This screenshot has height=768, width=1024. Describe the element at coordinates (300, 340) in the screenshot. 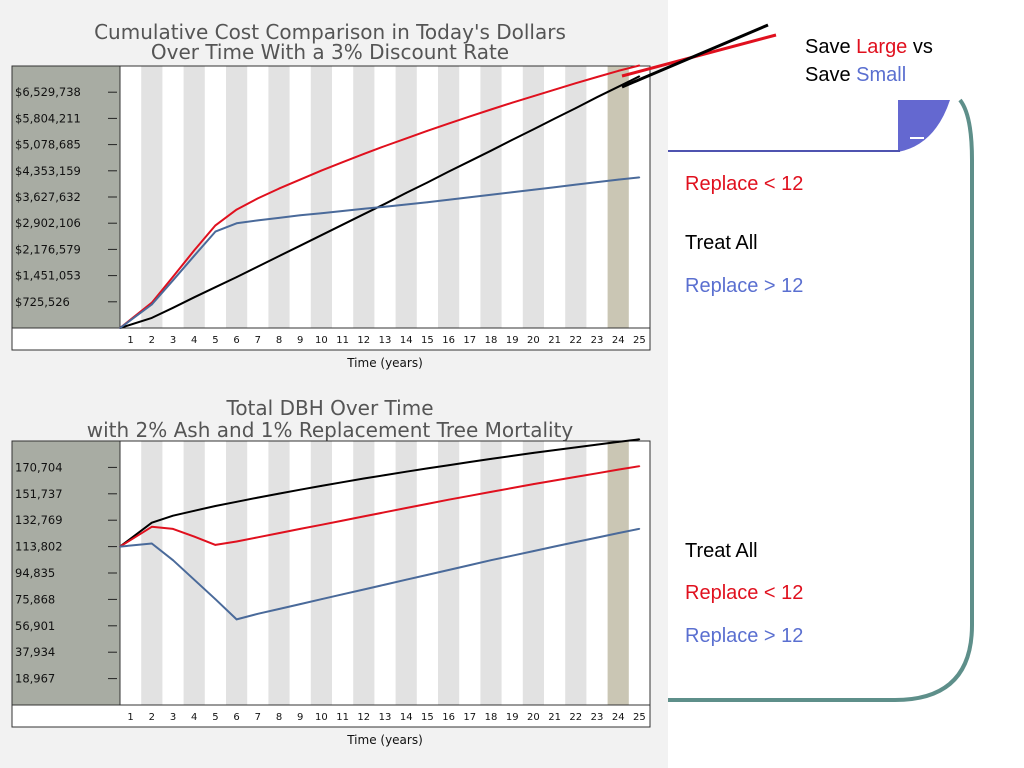

I see `x-tick-label: 9` at that location.